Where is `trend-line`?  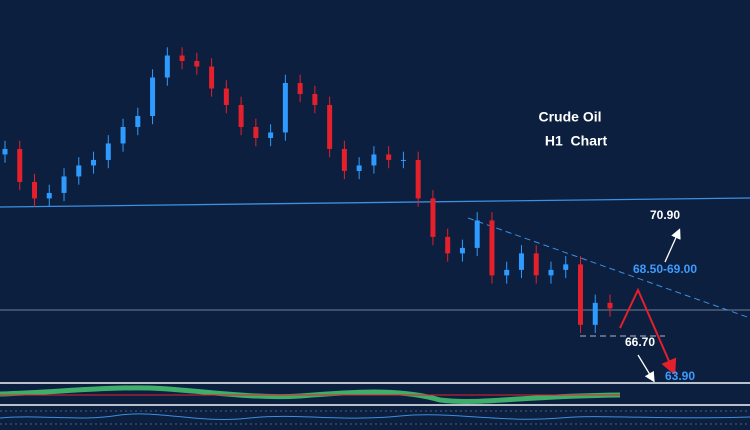 trend-line is located at coordinates (375, 202).